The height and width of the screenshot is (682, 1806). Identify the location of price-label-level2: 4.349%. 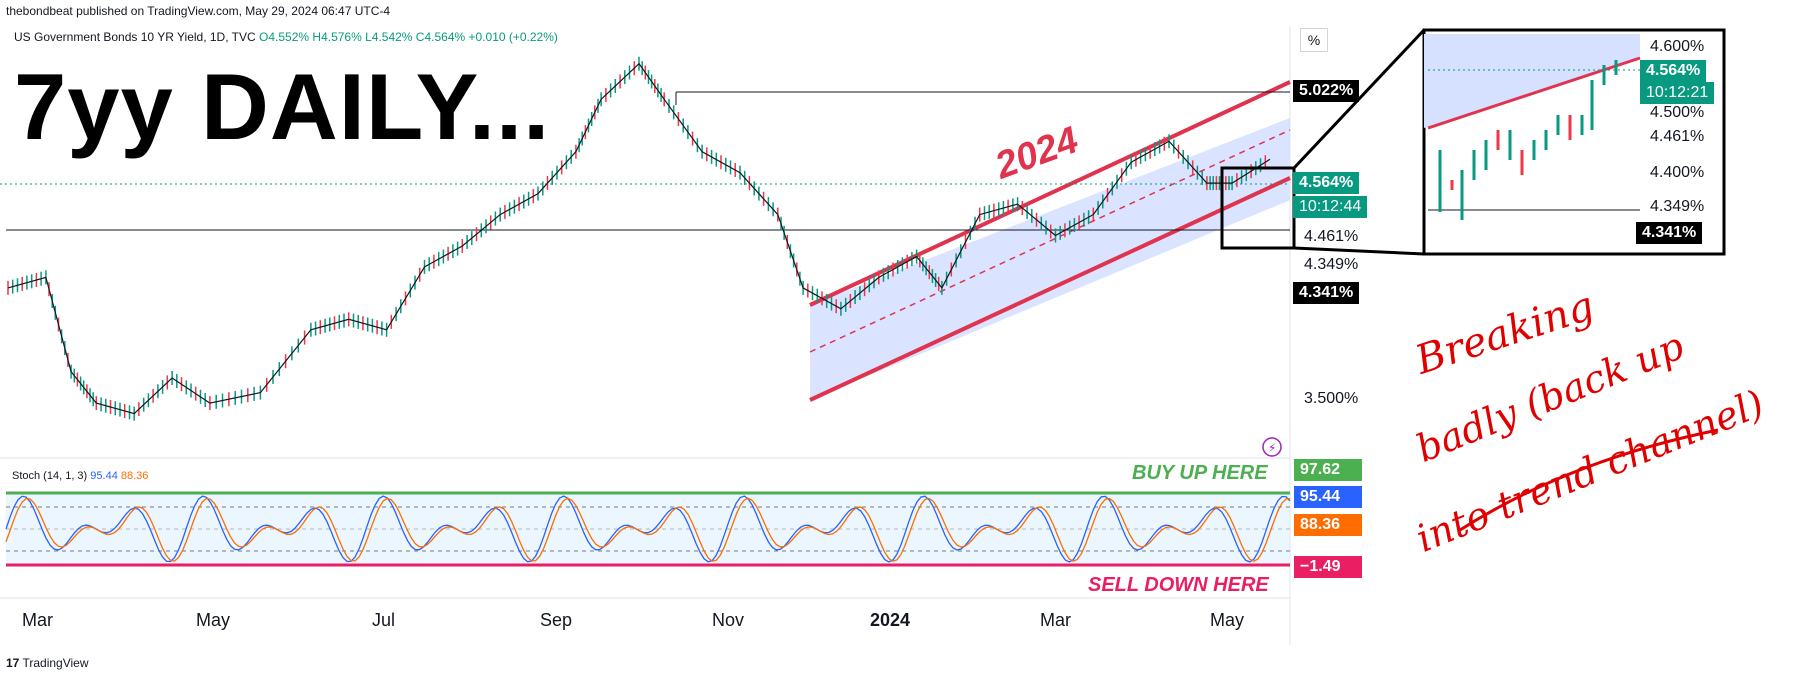
(1331, 264).